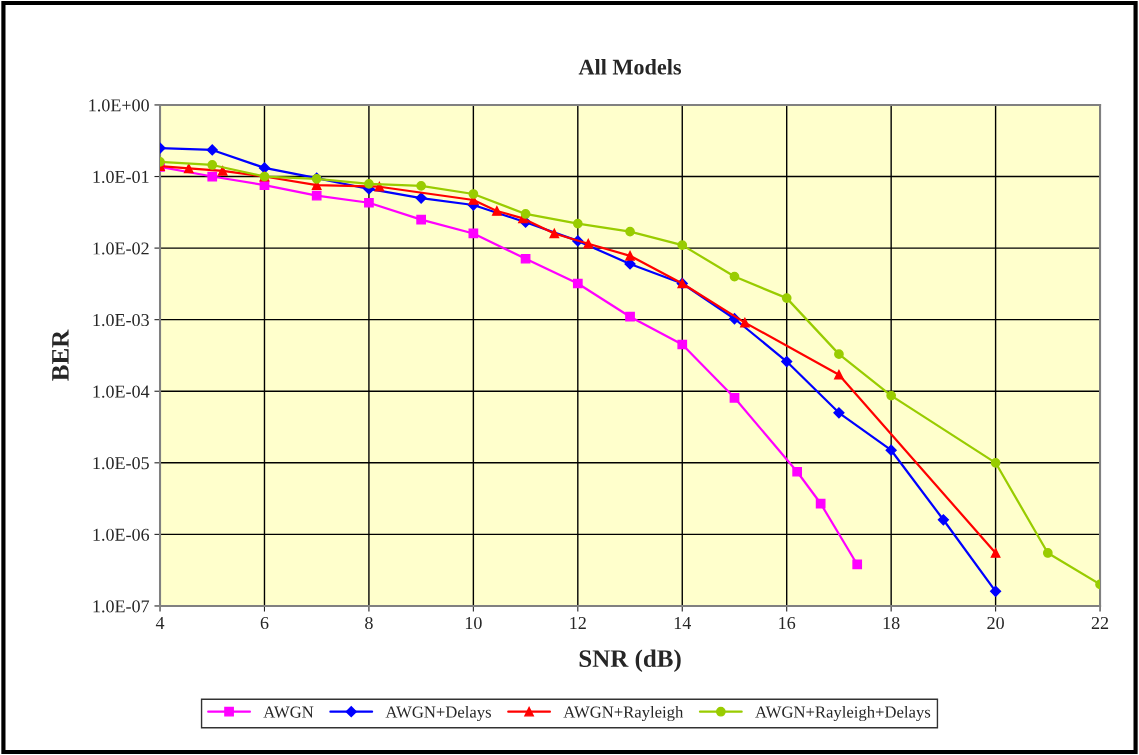 This screenshot has width=1139, height=755. What do you see at coordinates (119, 105) in the screenshot?
I see `y-tick-label: 1.0E+00` at bounding box center [119, 105].